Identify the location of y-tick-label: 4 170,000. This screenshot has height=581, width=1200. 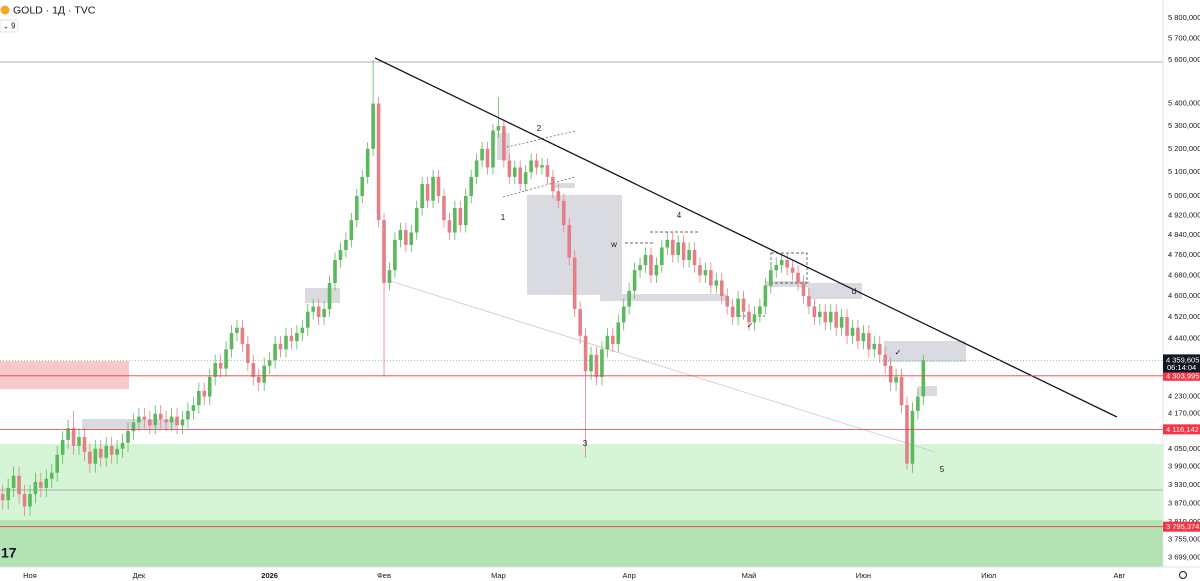
(1184, 413).